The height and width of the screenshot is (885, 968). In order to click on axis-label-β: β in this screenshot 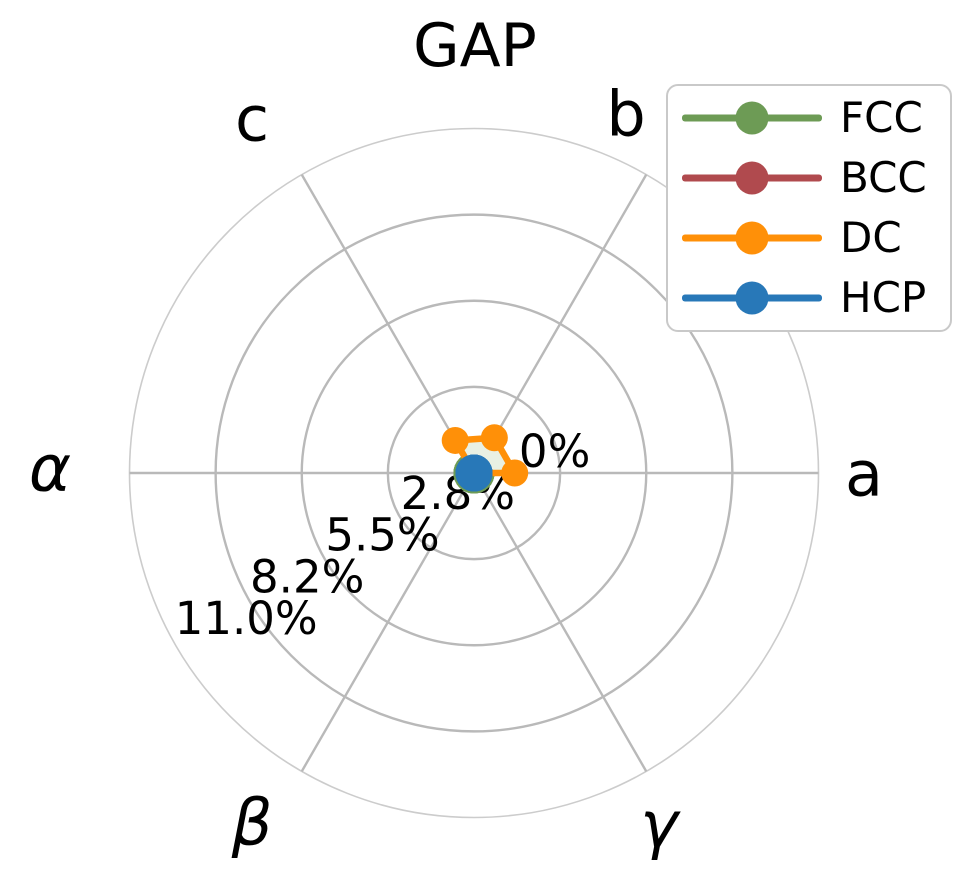, I will do `click(252, 823)`.